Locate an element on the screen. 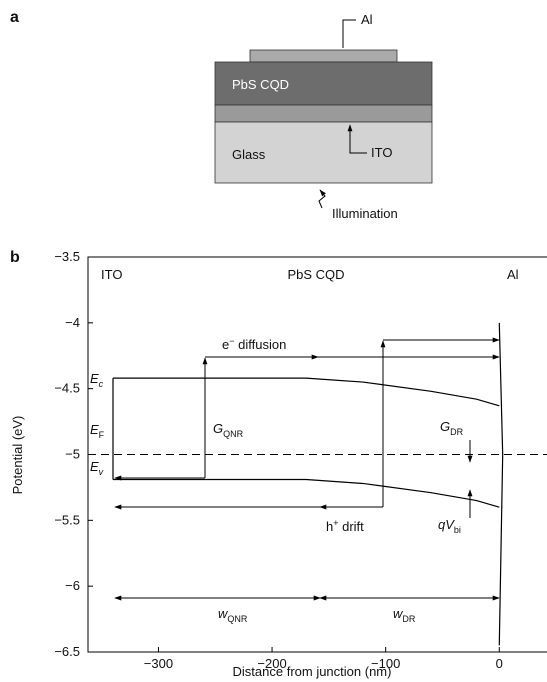 This screenshot has height=682, width=547. x-axis-label: Distance from junction (nm) is located at coordinates (312, 671).